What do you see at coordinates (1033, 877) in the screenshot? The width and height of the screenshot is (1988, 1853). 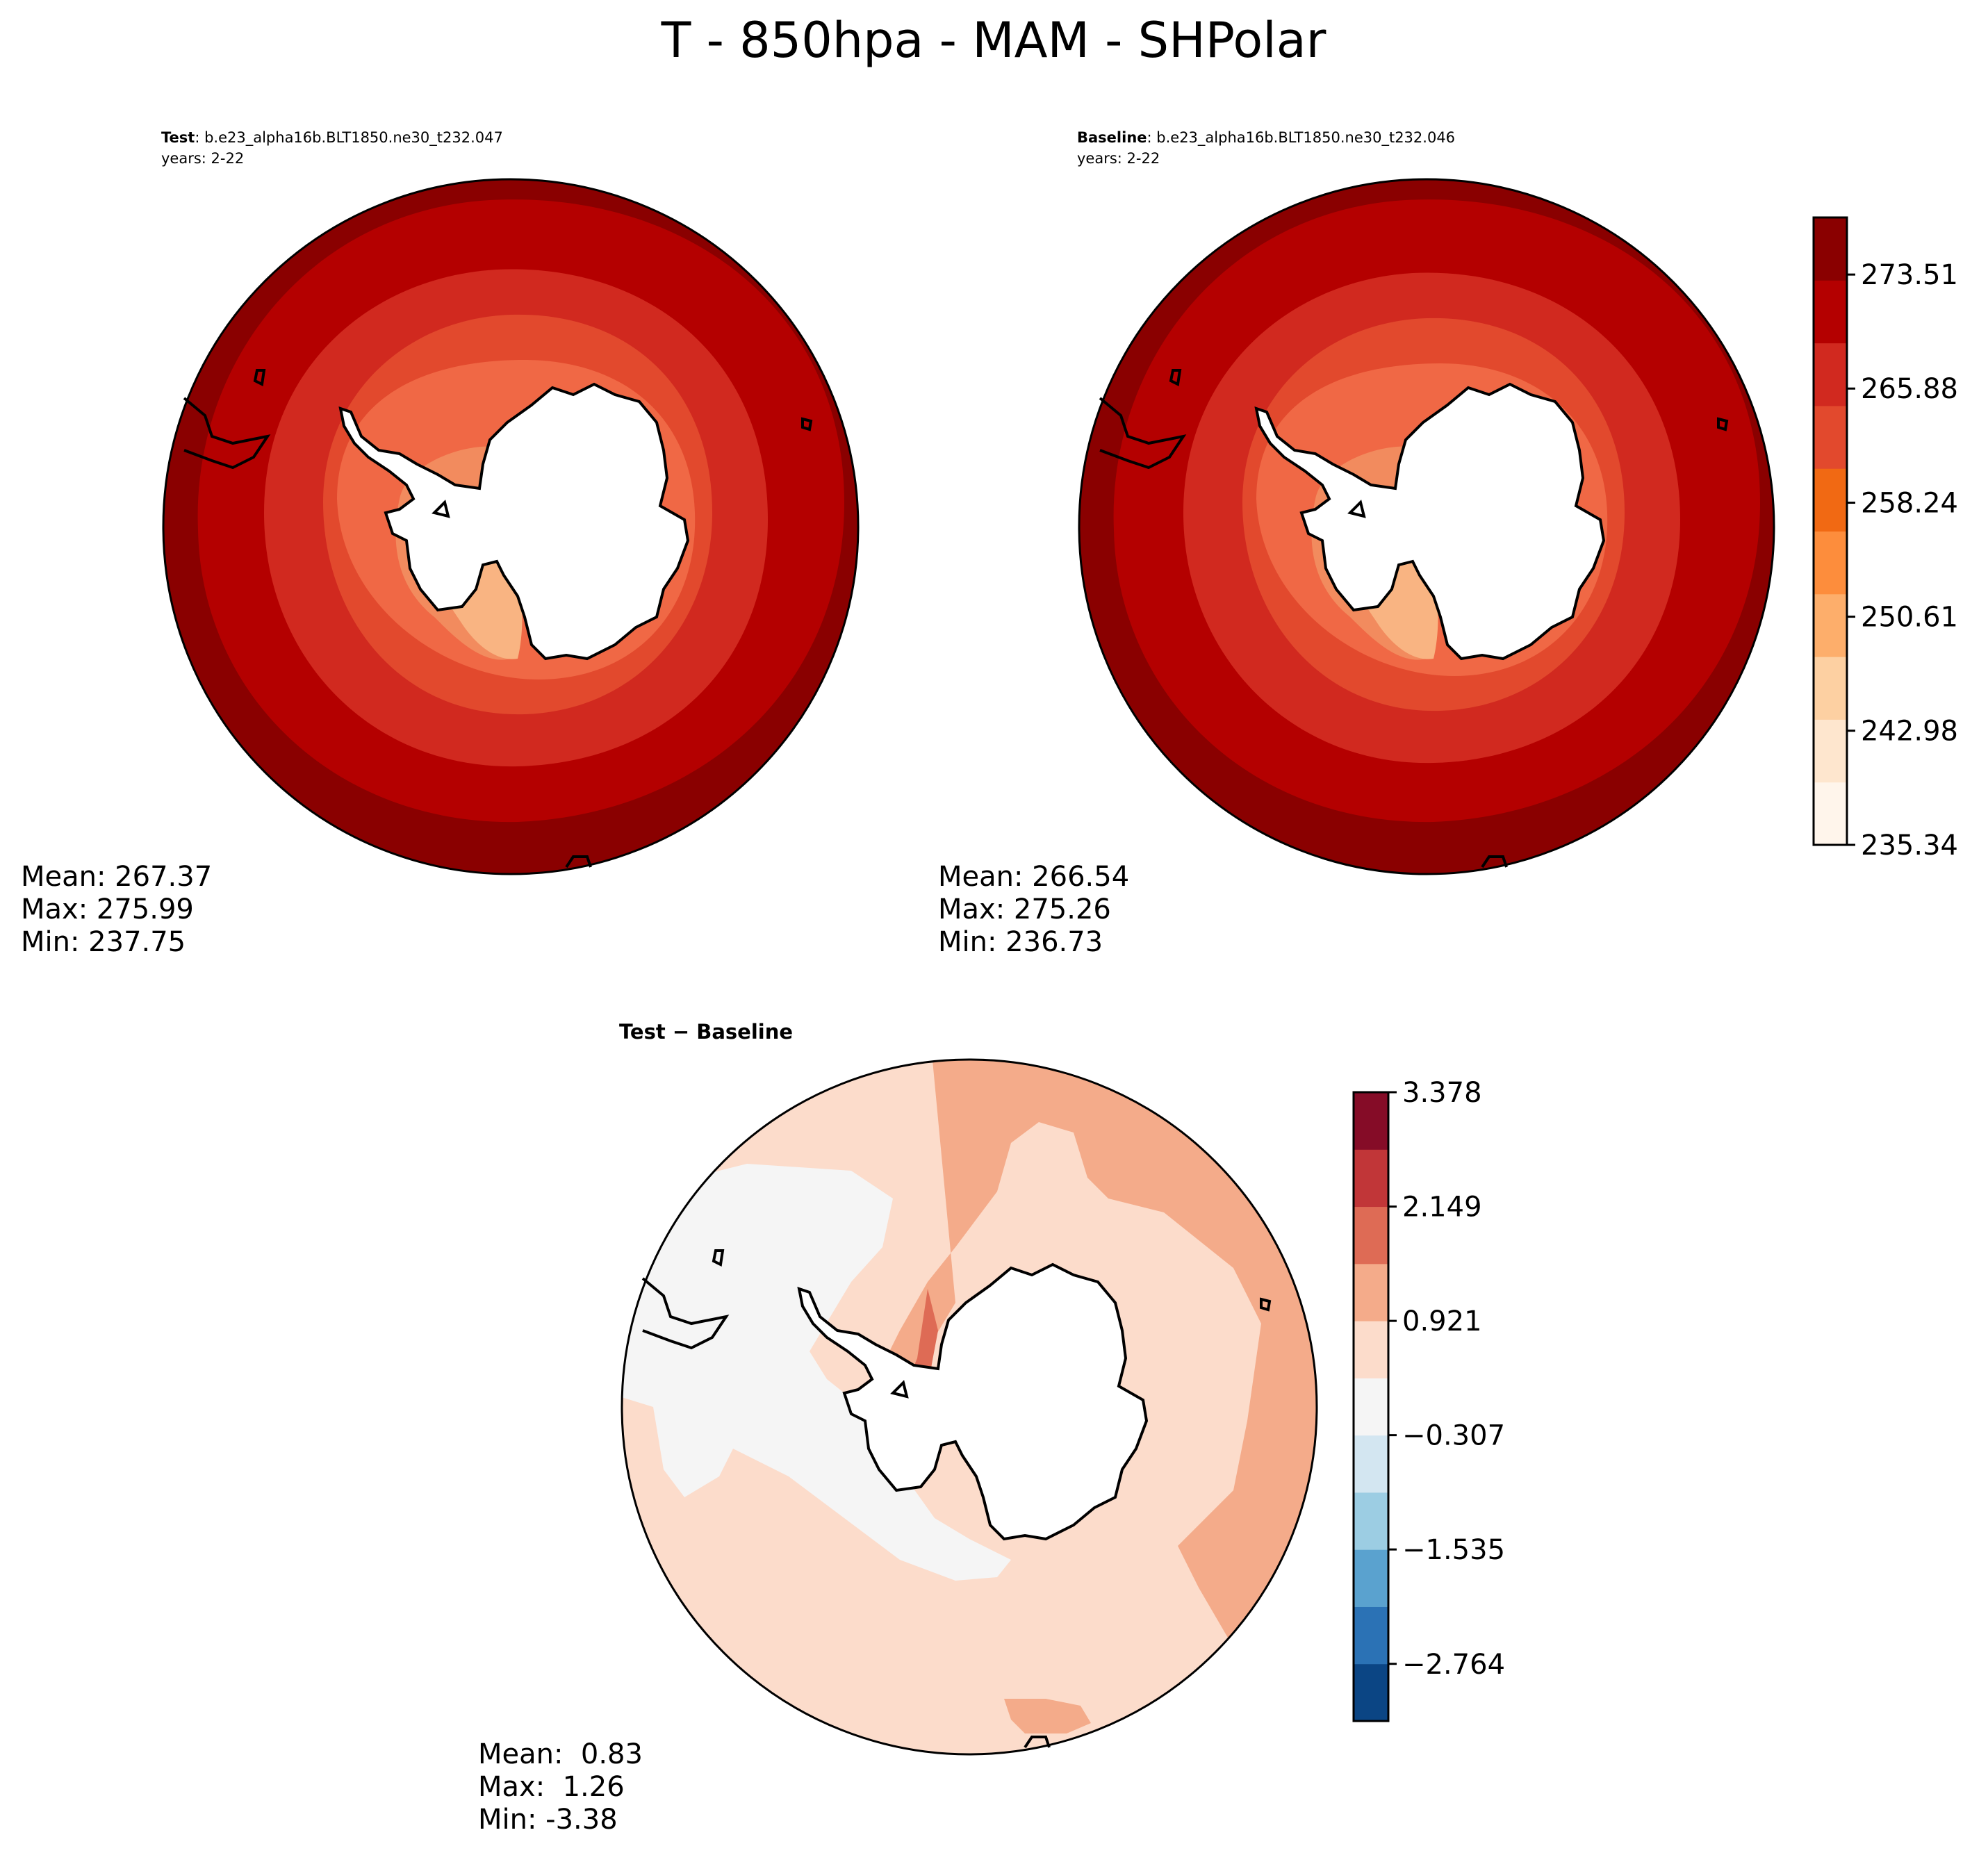 I see `baseline-mean: Mean: 266.54` at bounding box center [1033, 877].